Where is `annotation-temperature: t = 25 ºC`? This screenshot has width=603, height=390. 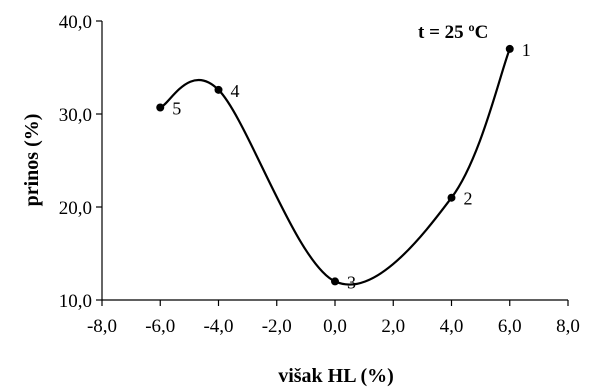 annotation-temperature: t = 25 ºC is located at coordinates (453, 32).